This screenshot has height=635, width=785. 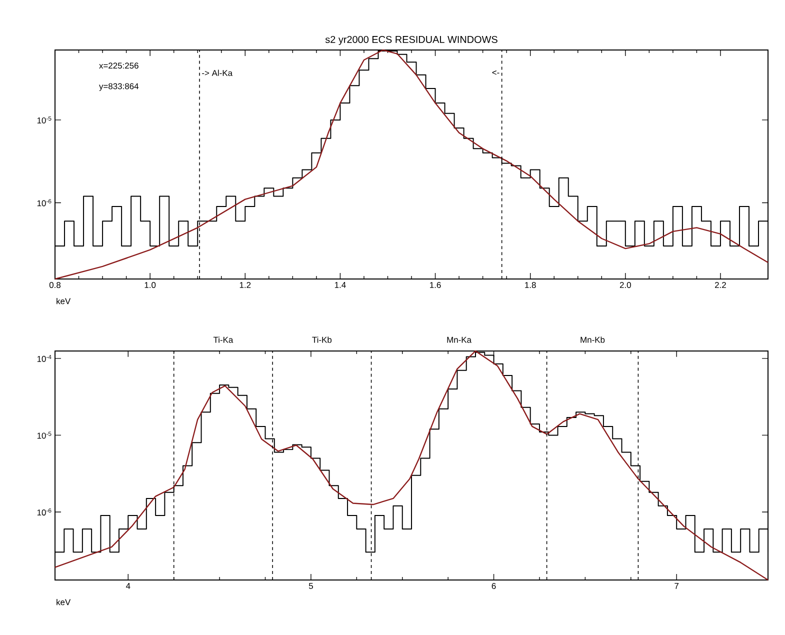 What do you see at coordinates (496, 72) in the screenshot?
I see `ref-line-label: <-` at bounding box center [496, 72].